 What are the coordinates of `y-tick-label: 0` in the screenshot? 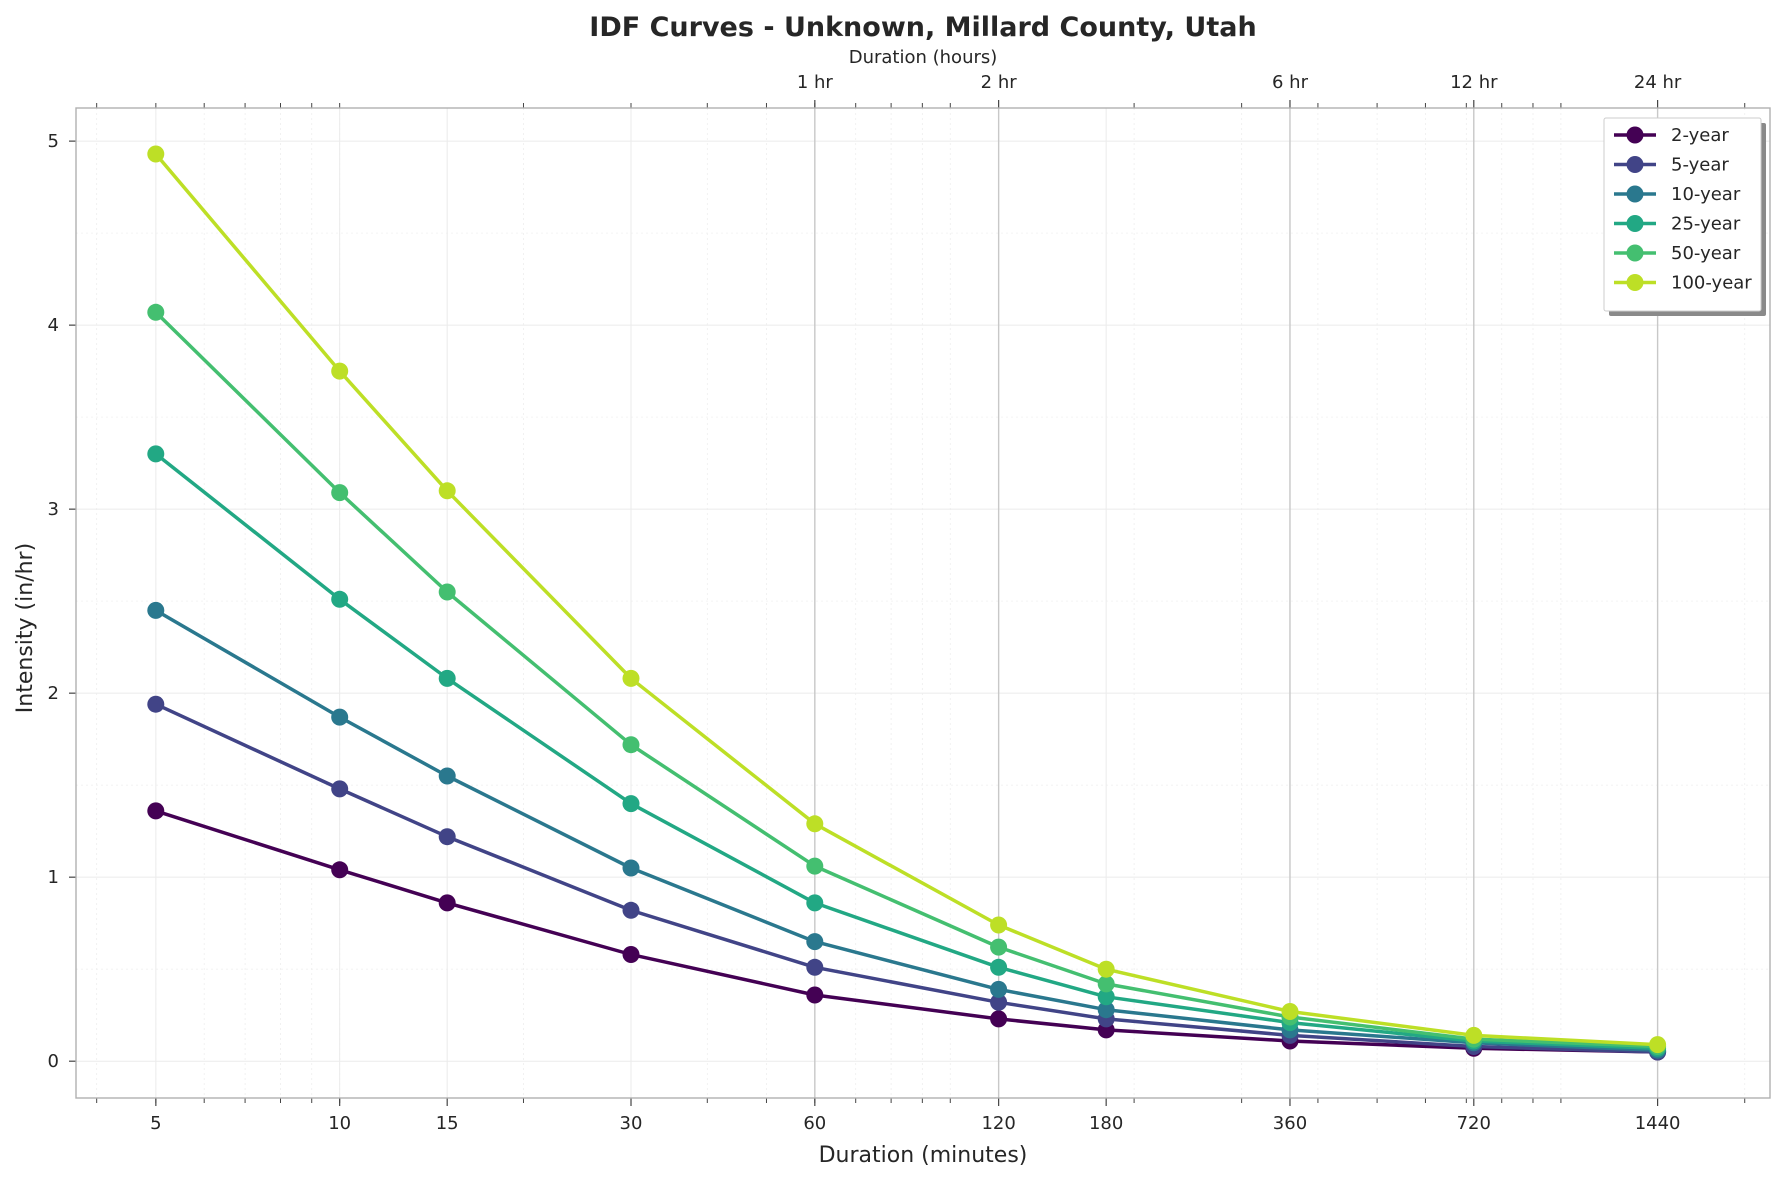 It's located at (53, 1061).